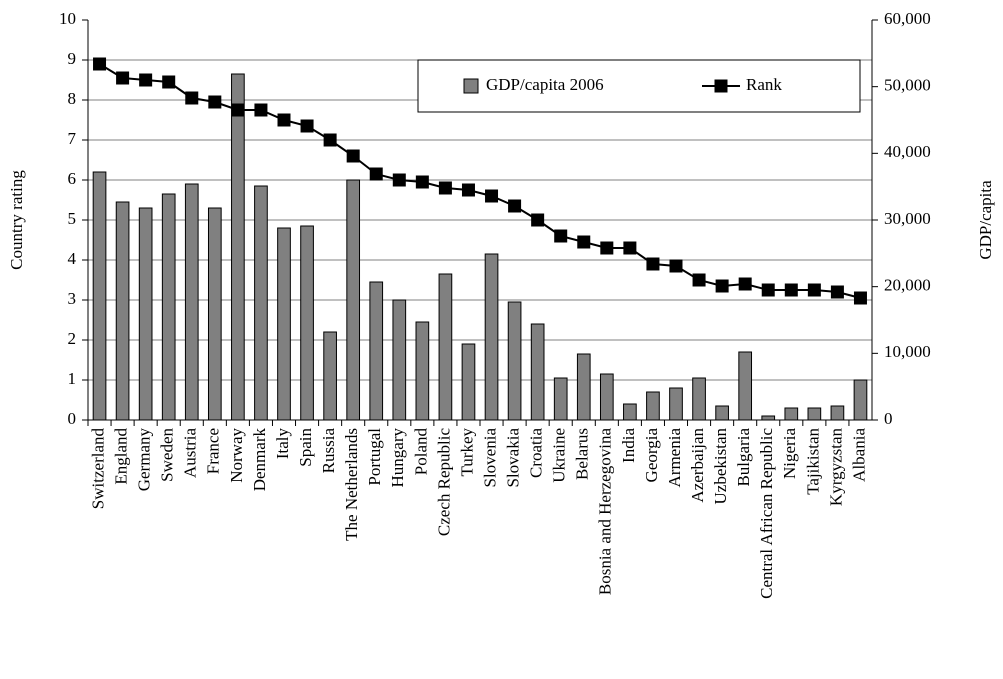 Image resolution: width=1003 pixels, height=679 pixels. What do you see at coordinates (213, 451) in the screenshot?
I see `x-tick-label: France` at bounding box center [213, 451].